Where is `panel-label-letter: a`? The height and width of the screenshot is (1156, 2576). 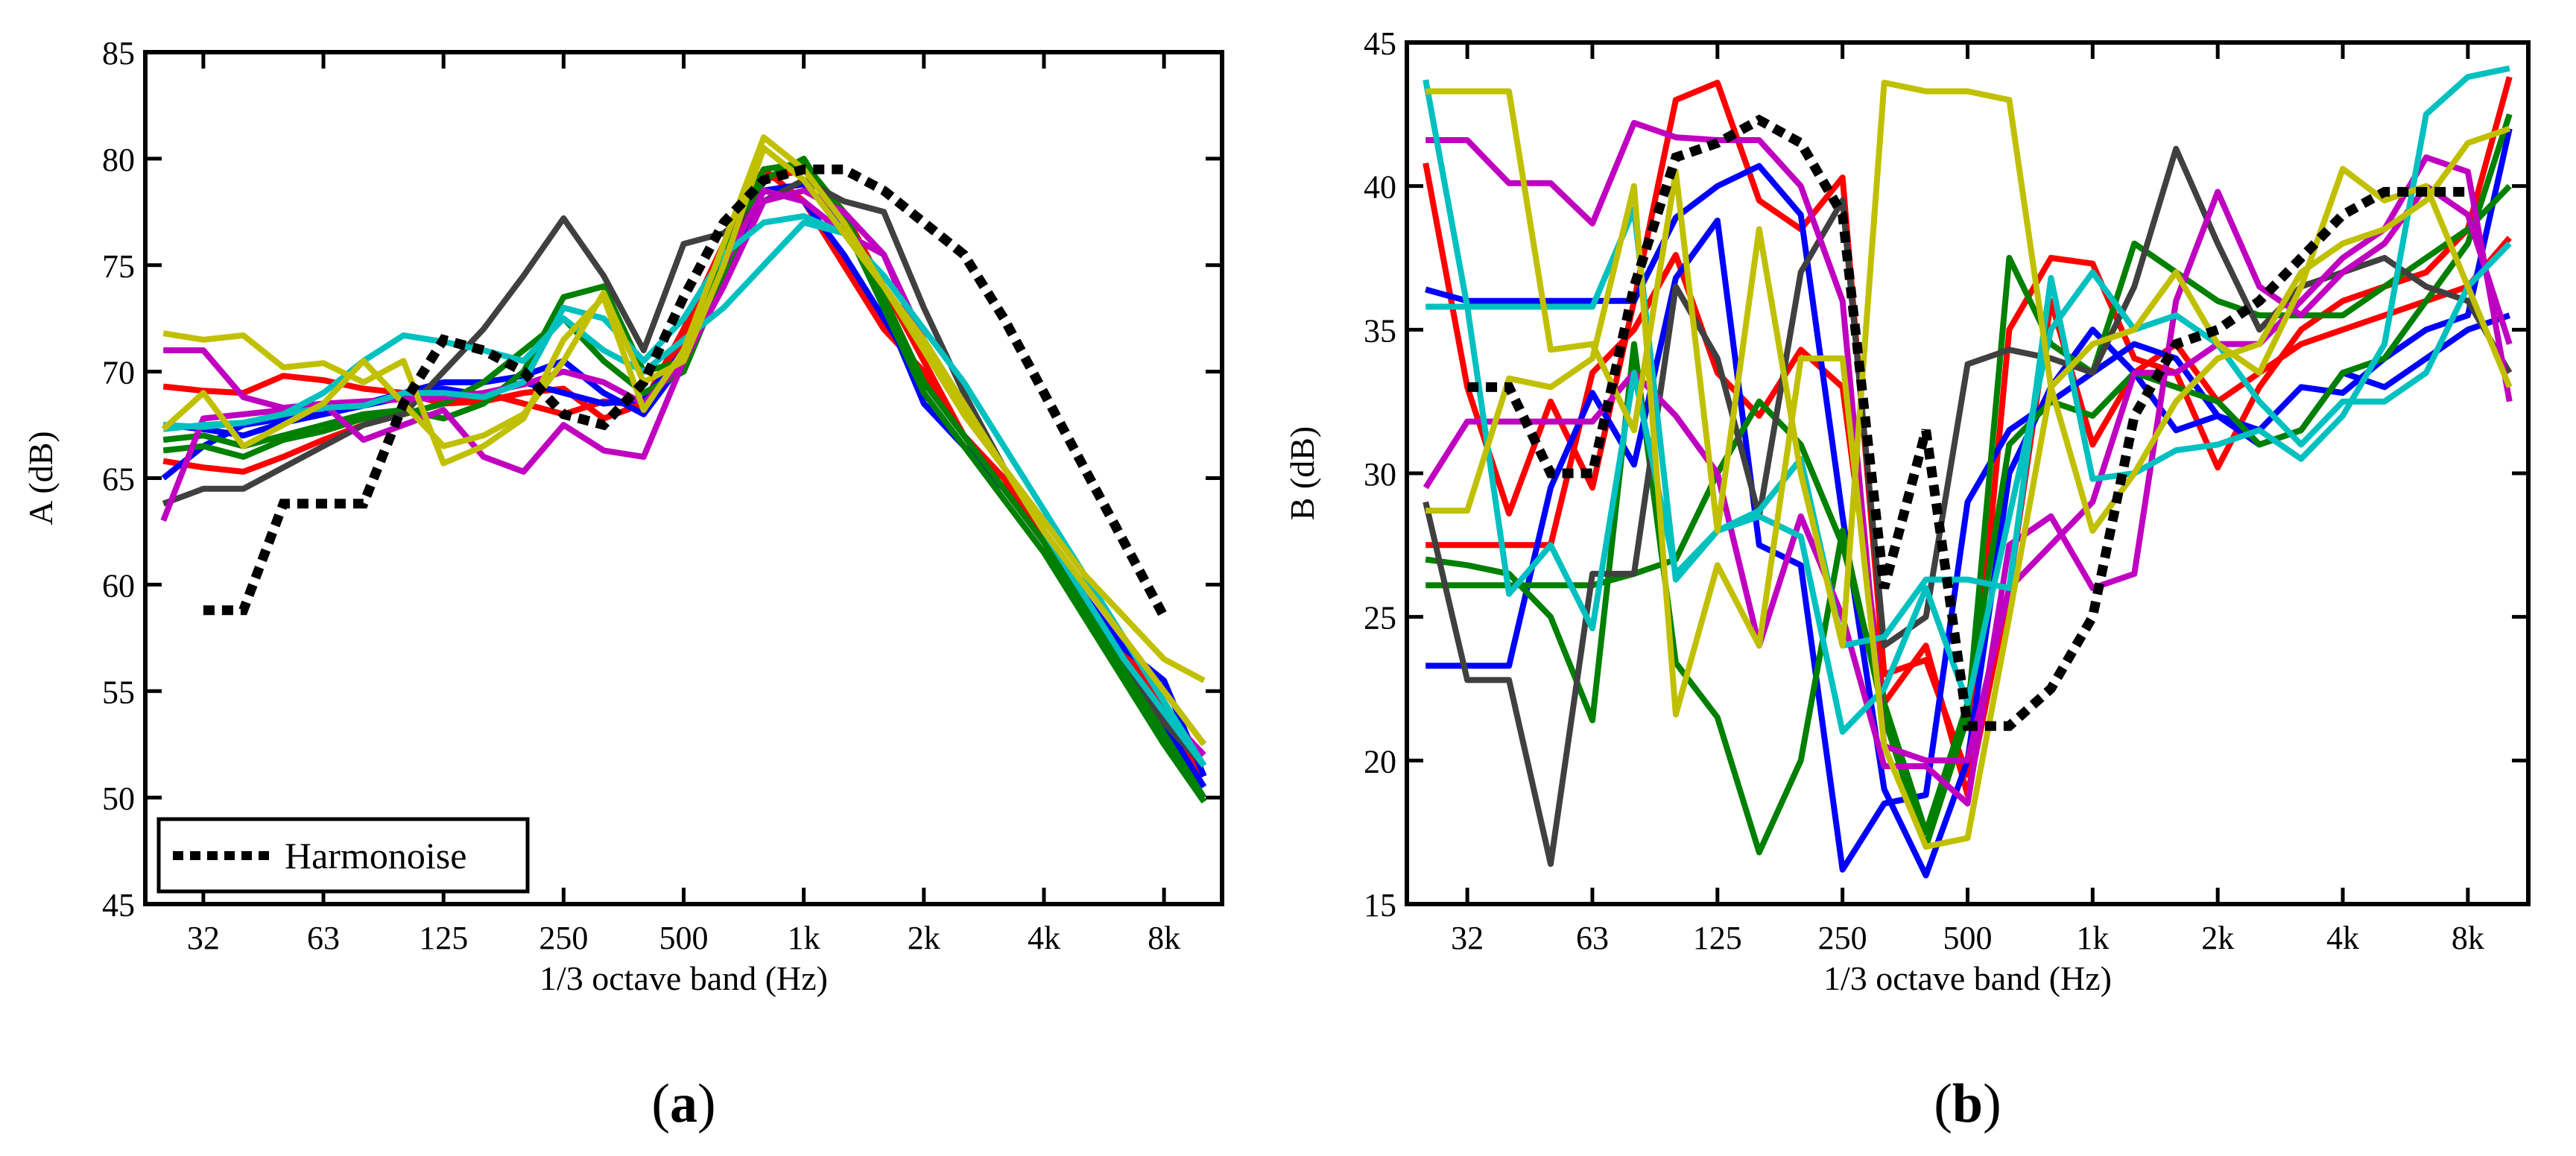
panel-label-letter: a is located at coordinates (683, 1103).